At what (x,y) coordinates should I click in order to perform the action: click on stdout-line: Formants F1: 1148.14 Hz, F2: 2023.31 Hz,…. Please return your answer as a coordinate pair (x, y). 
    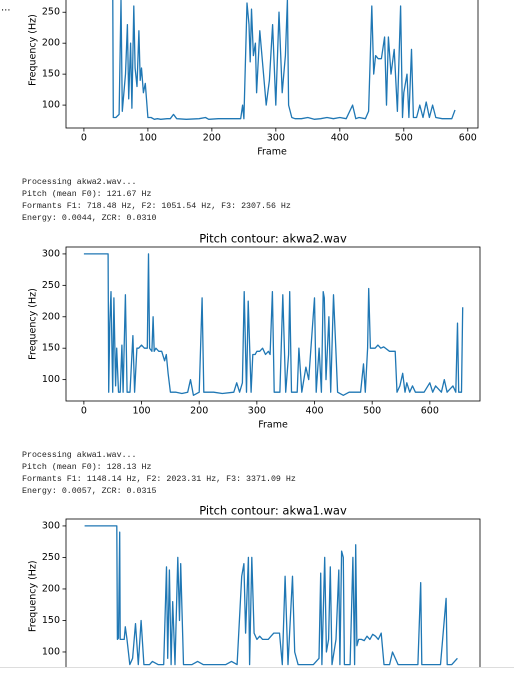
    Looking at the image, I should click on (159, 479).